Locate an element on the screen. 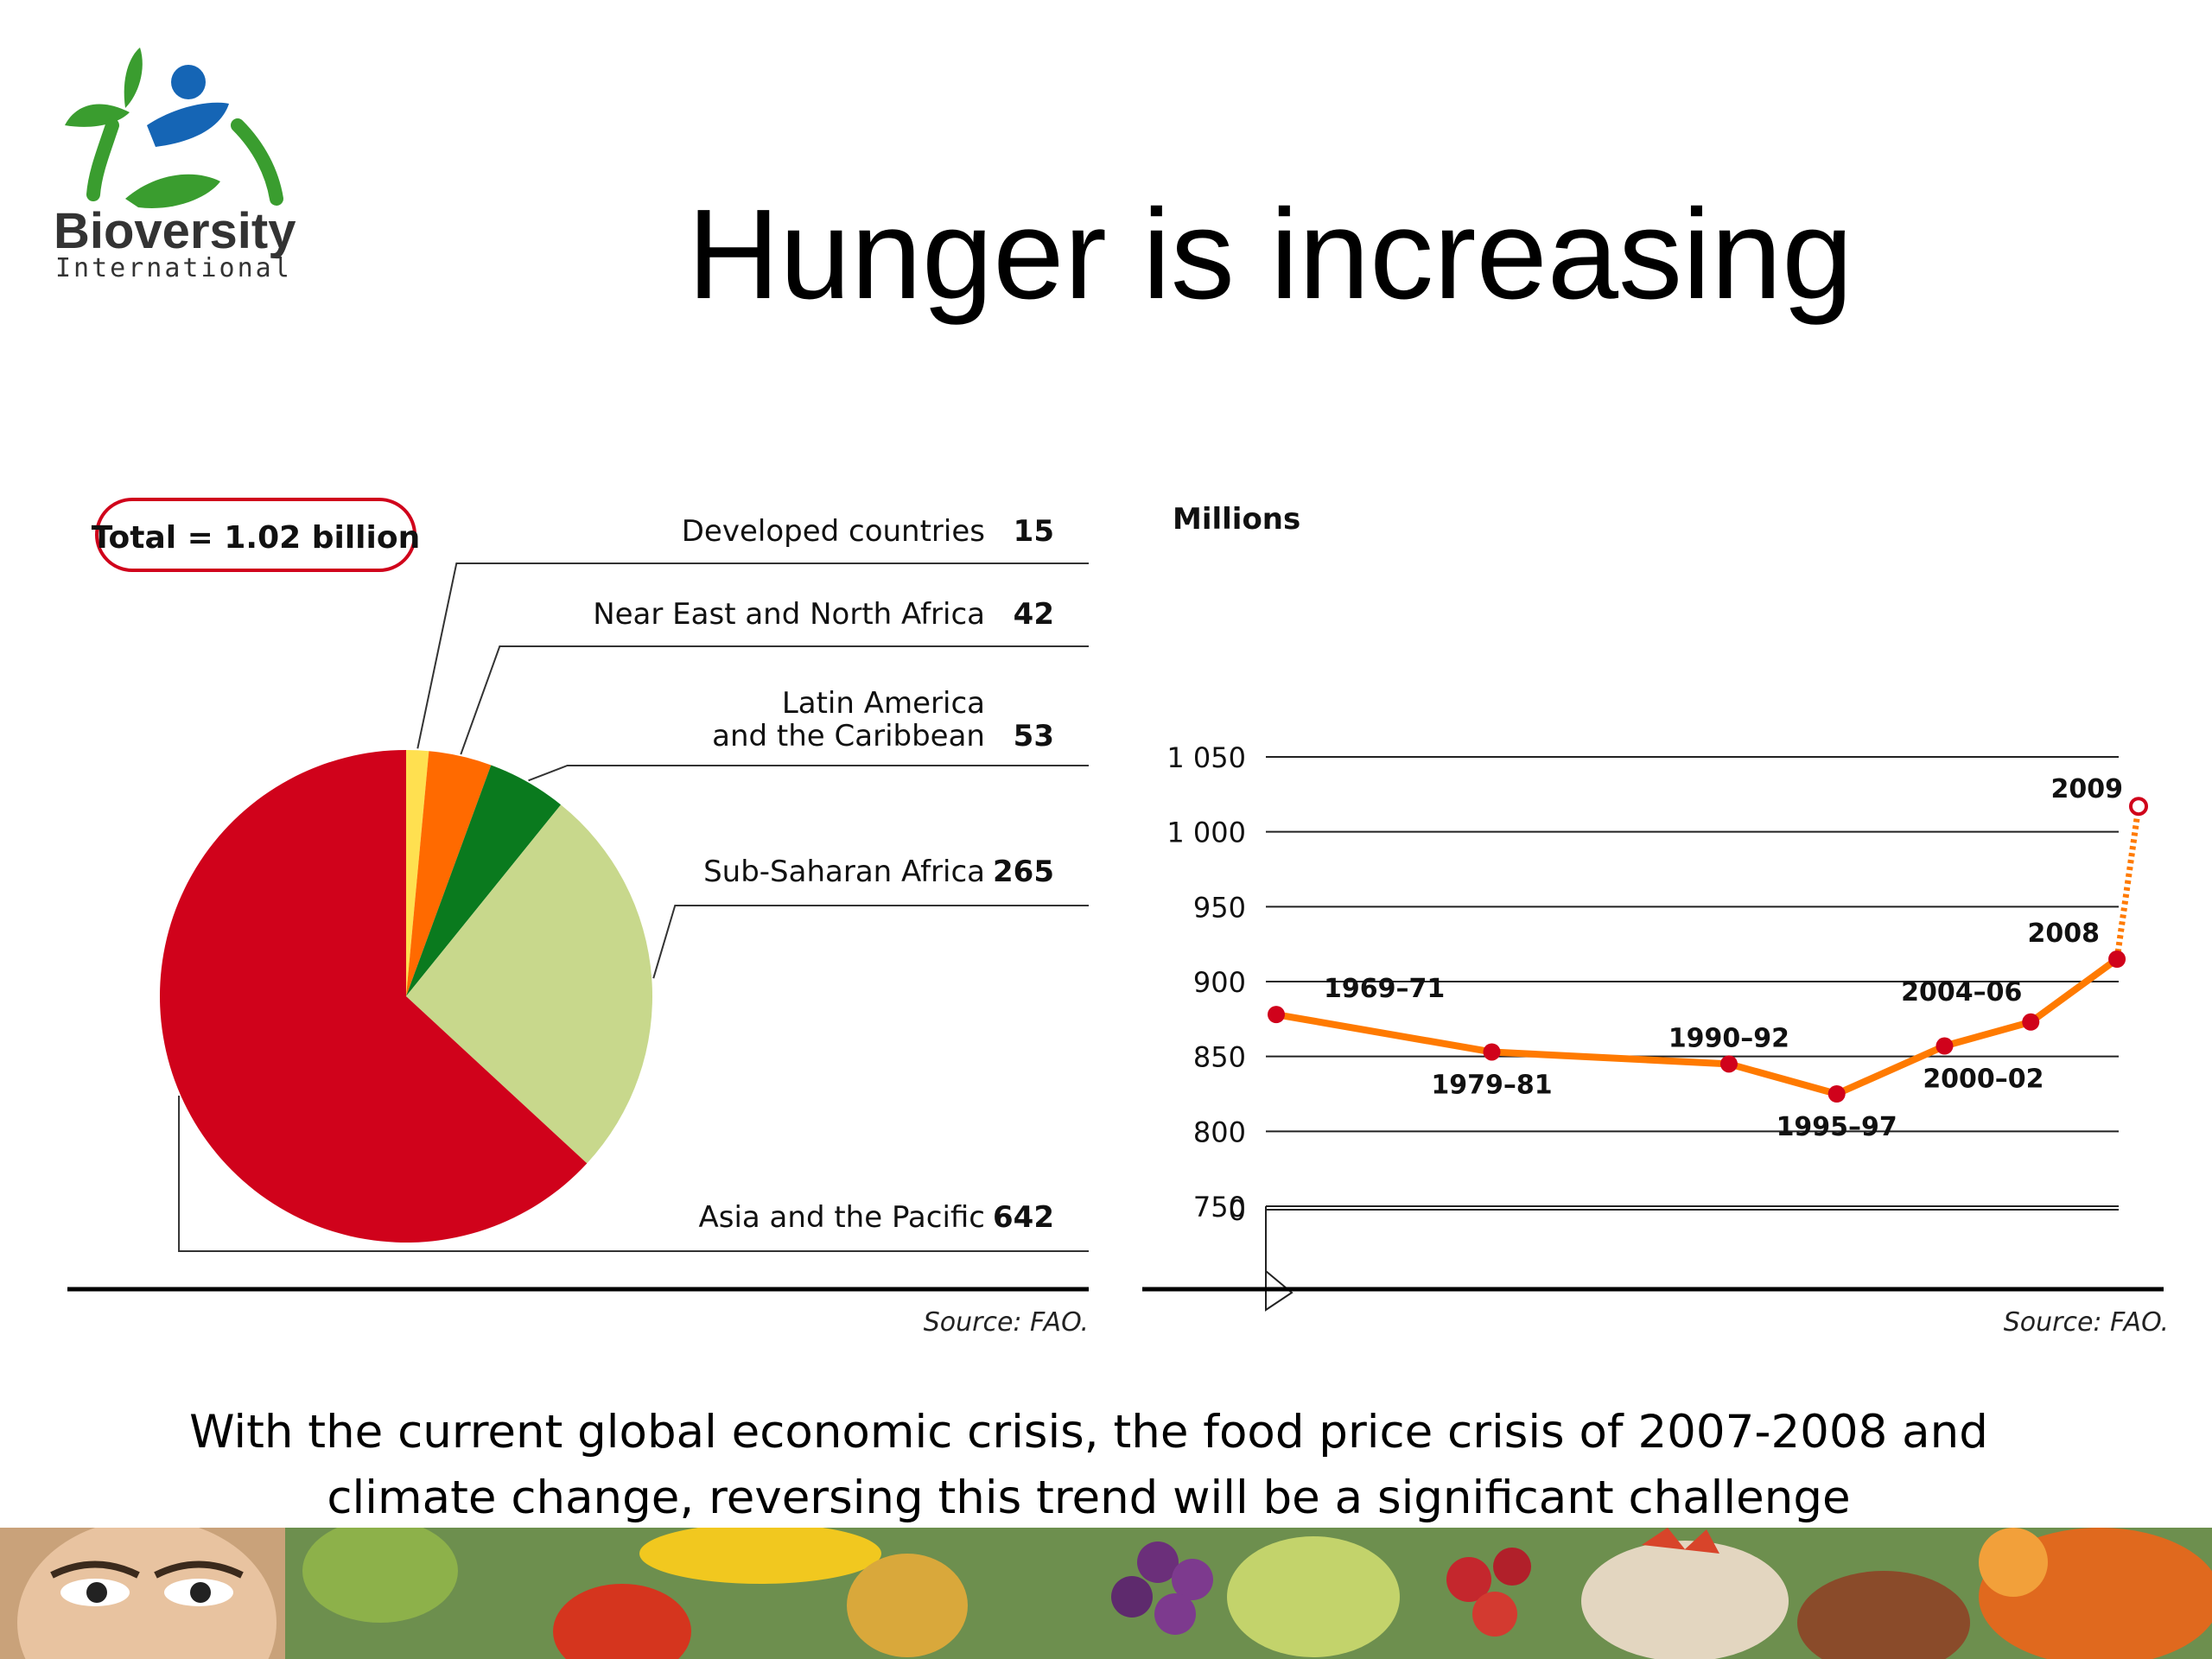  rooster-icon is located at coordinates (1685, 1600).